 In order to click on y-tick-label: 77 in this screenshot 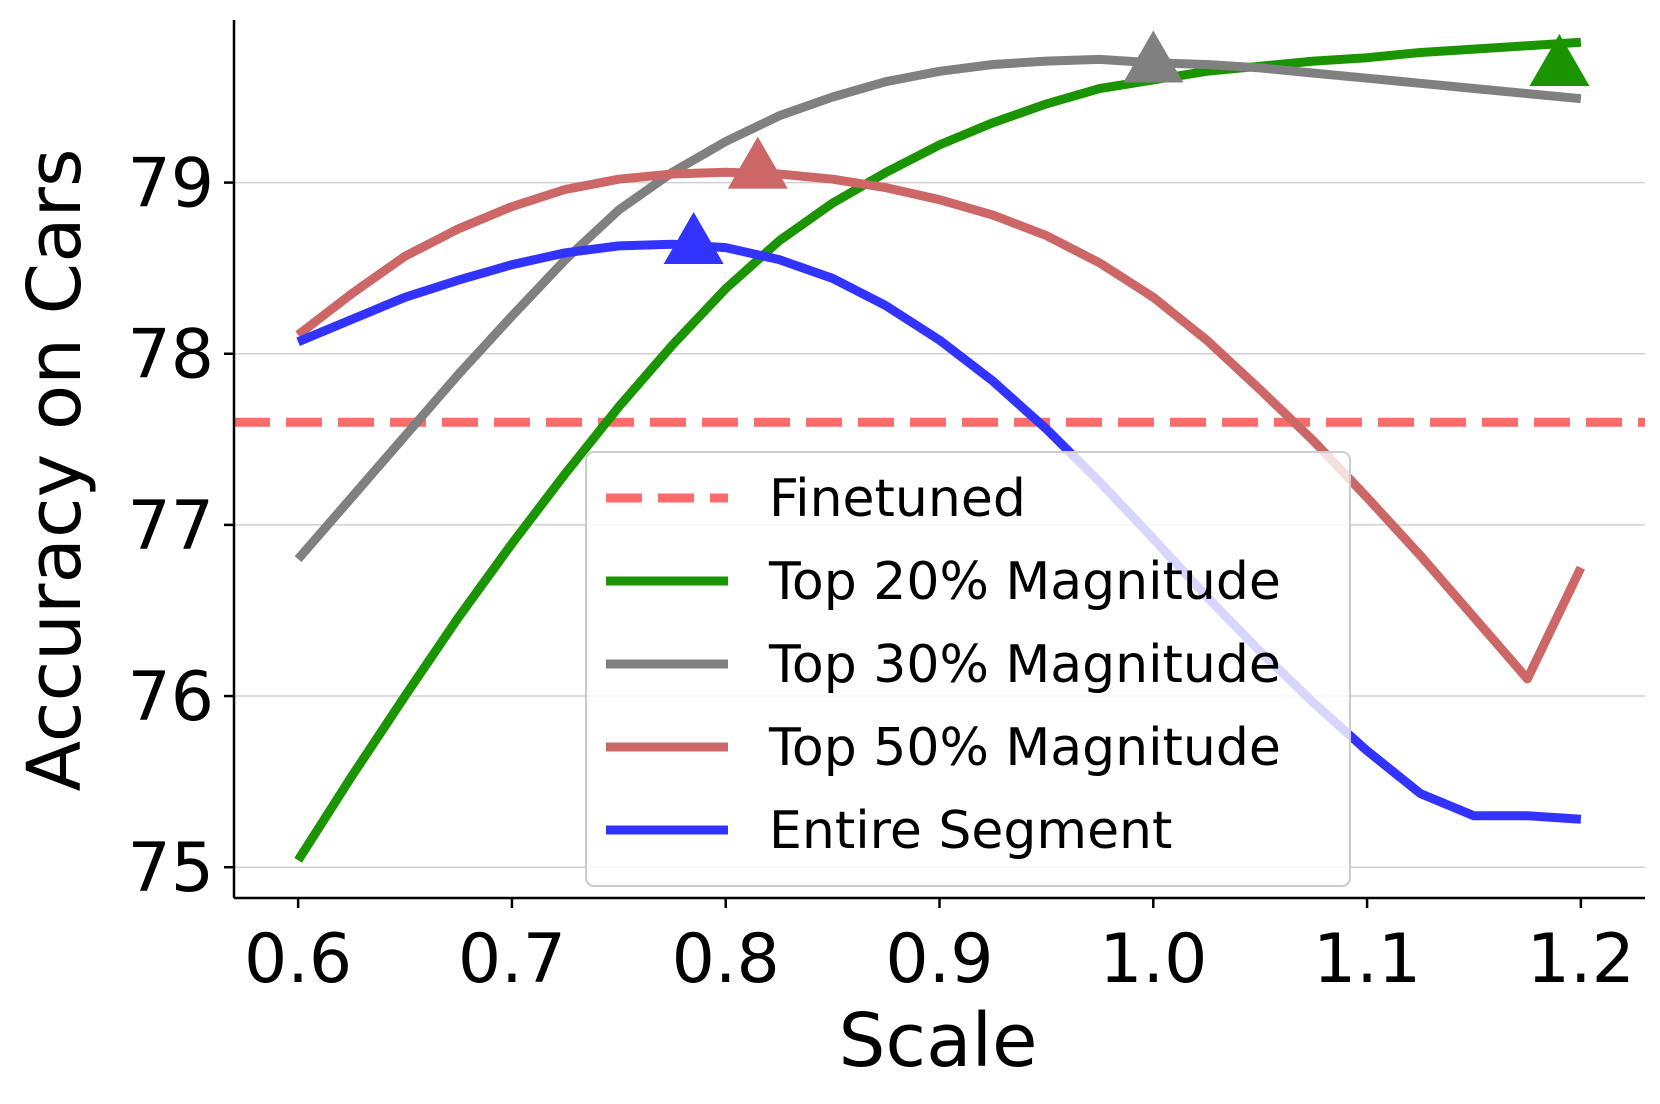, I will do `click(170, 526)`.